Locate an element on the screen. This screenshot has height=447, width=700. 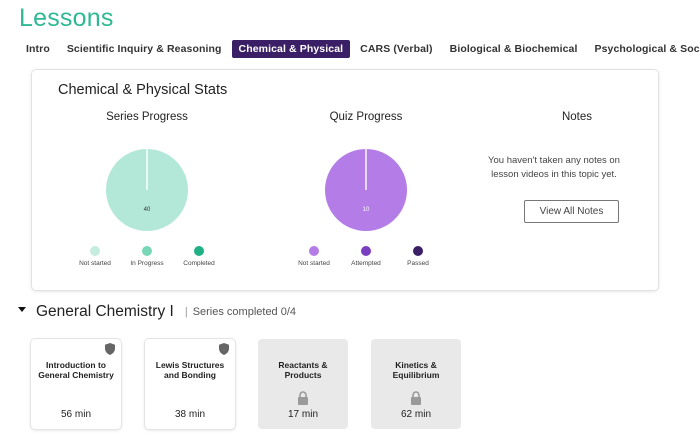
lesson-title: Introduction to General Chemistry is located at coordinates (76, 370).